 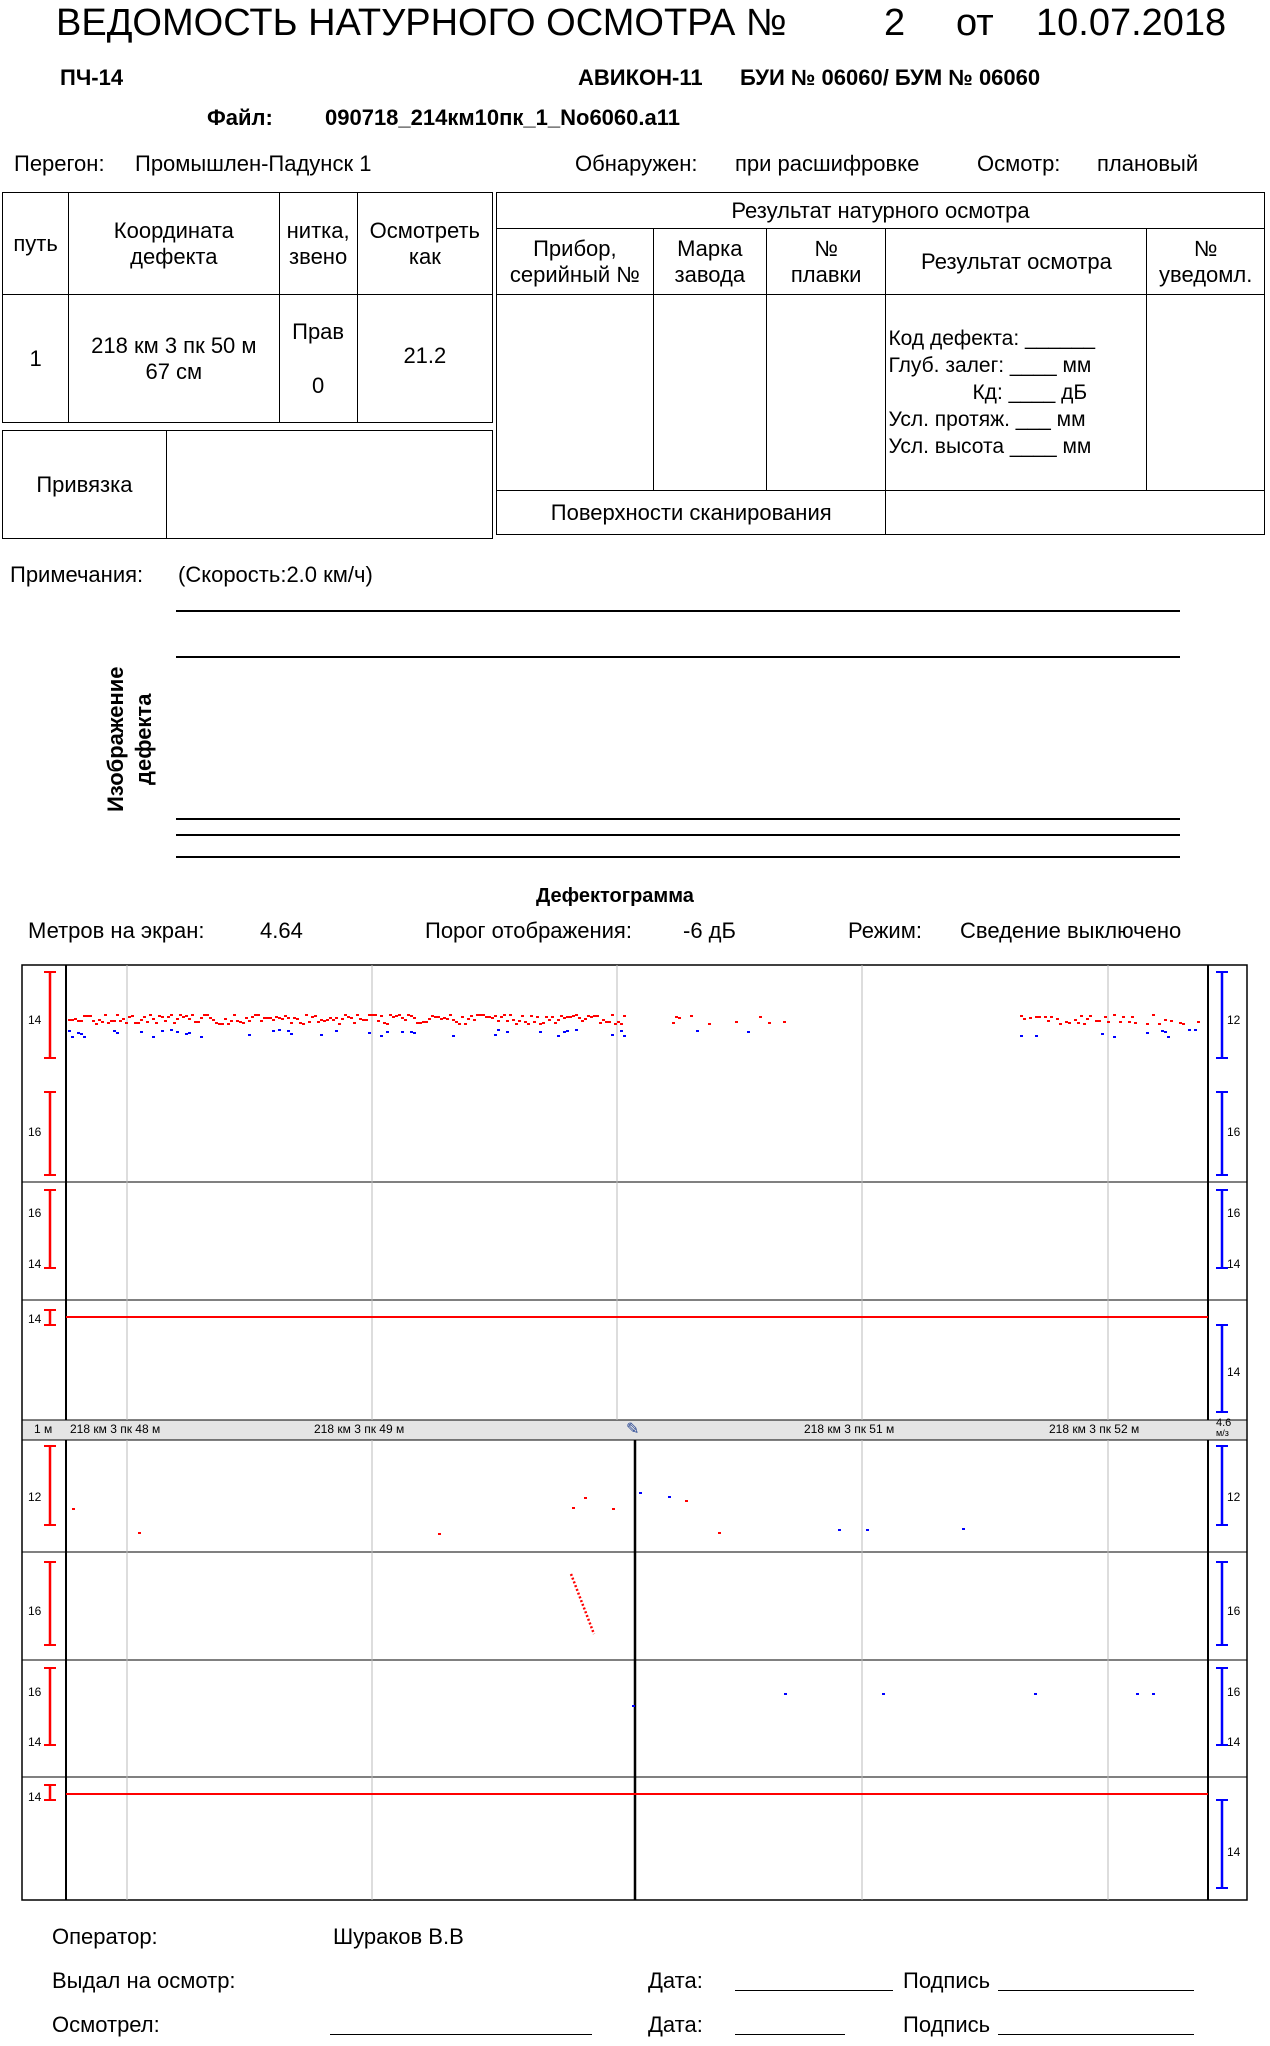 I want to click on issued-sign-field, so click(x=1096, y=1990).